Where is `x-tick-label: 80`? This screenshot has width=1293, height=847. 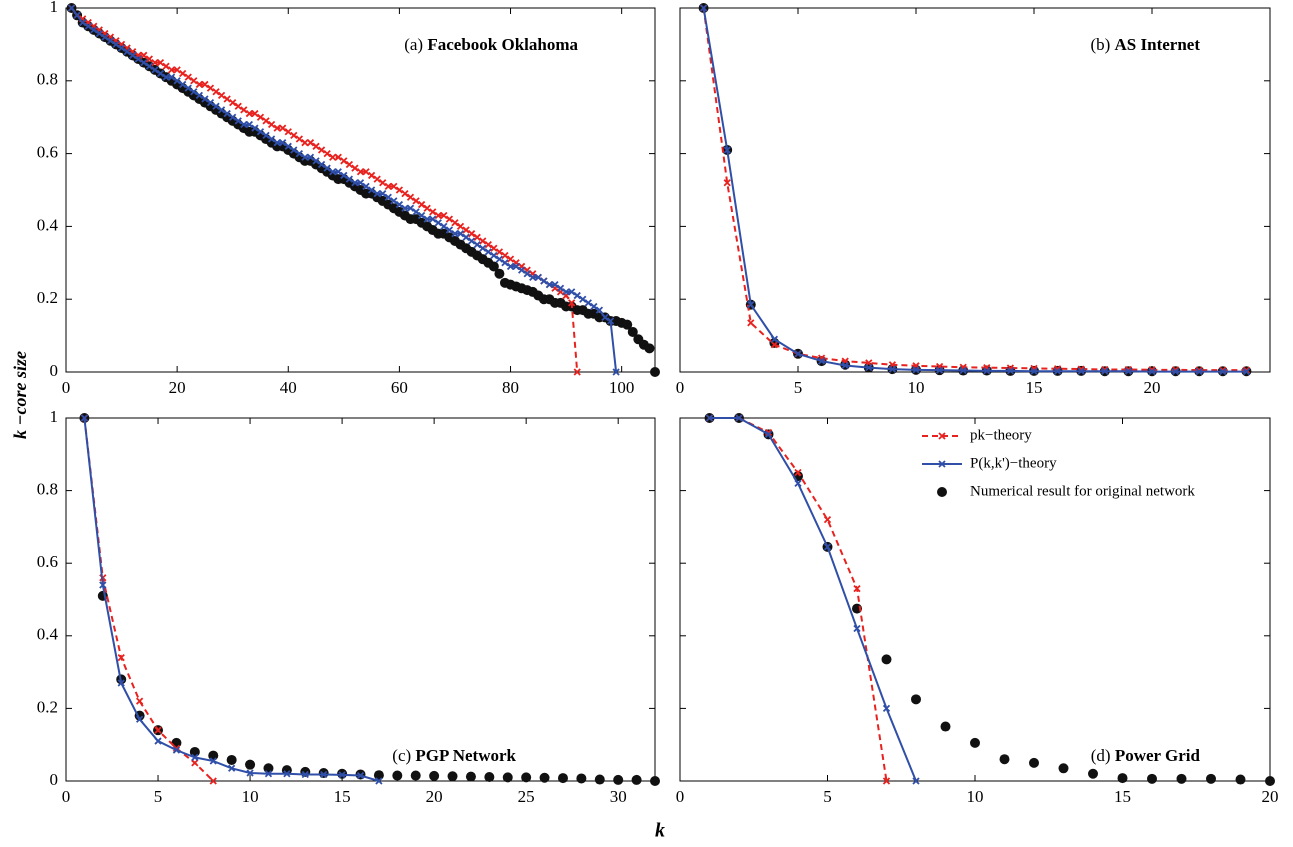
x-tick-label: 80 is located at coordinates (510, 387).